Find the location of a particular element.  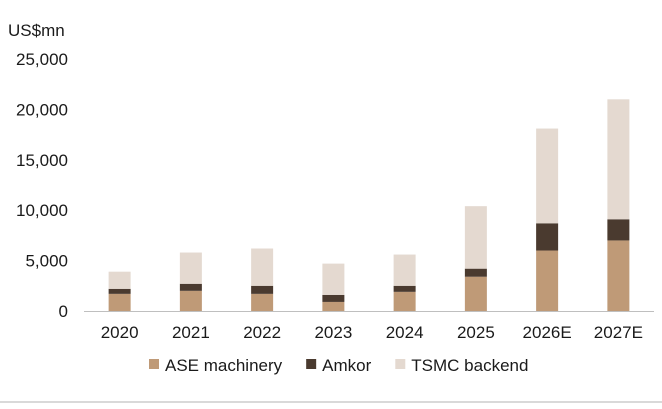

y-tick-label: 0 is located at coordinates (63, 311).